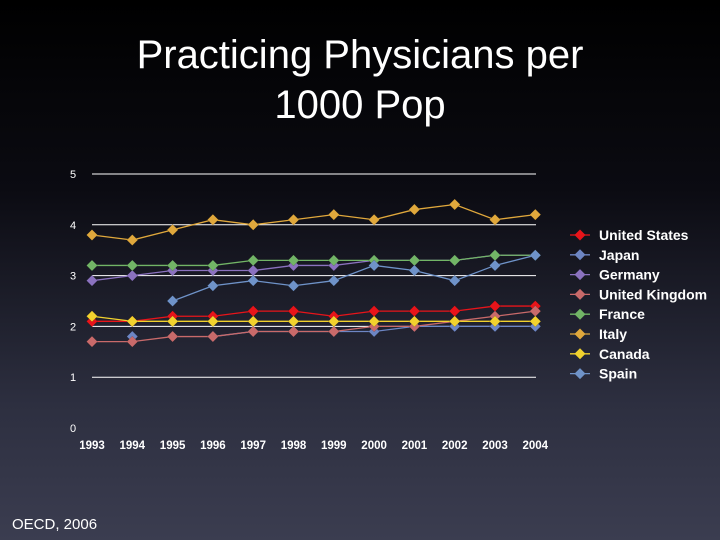 Image resolution: width=720 pixels, height=540 pixels. What do you see at coordinates (495, 306) in the screenshot?
I see `point-united-states-2003` at bounding box center [495, 306].